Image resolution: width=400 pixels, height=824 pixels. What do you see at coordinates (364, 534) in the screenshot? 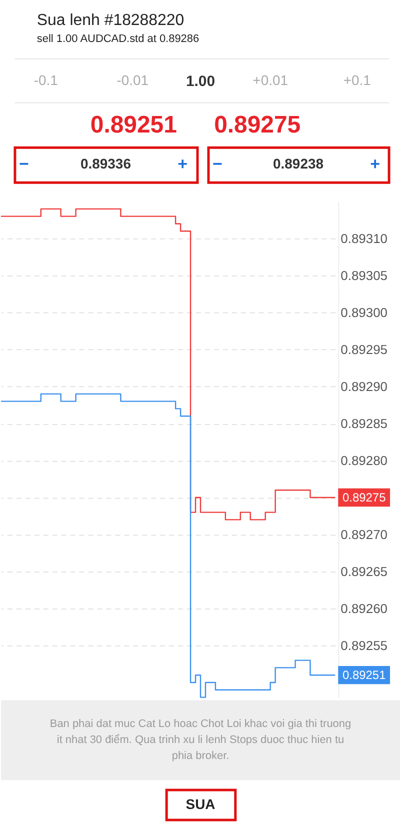
I see `y-tick-label: 0.89270` at bounding box center [364, 534].